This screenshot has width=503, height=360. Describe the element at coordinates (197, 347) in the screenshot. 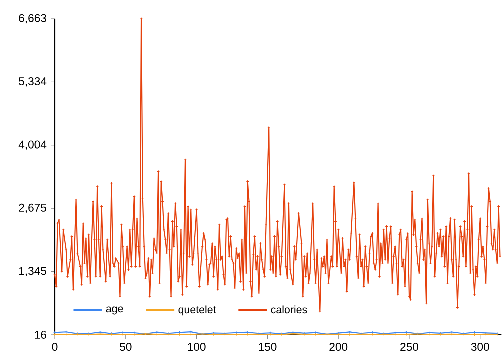

I see `x-tick-label: 100` at that location.